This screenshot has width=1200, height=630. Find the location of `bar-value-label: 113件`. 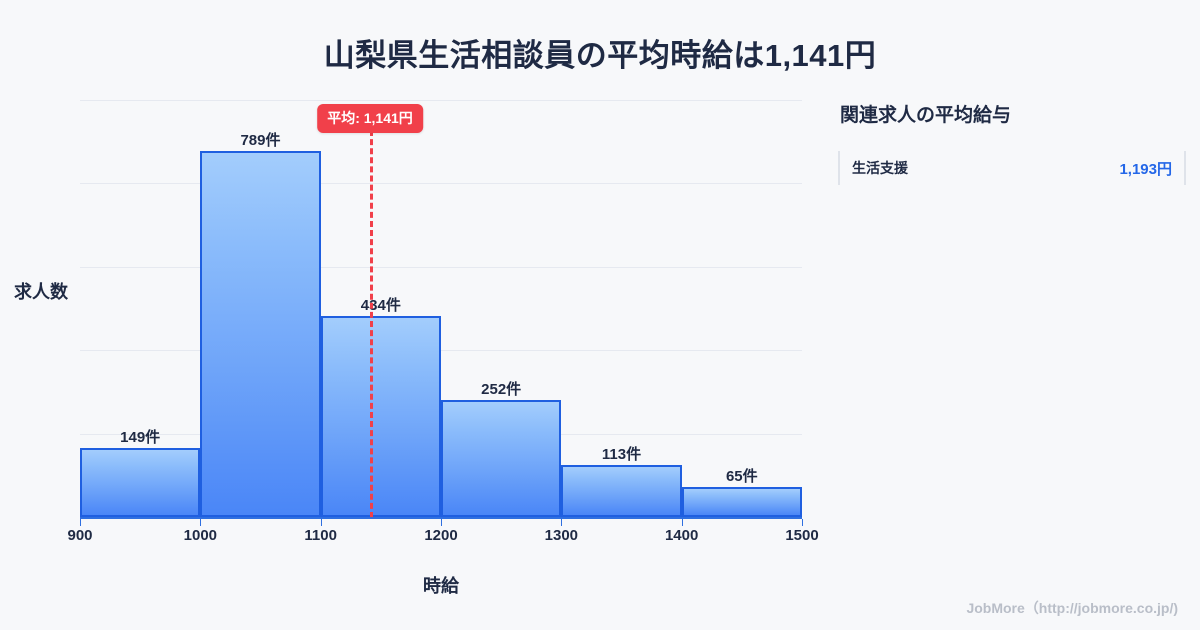

bar-value-label: 113件 is located at coordinates (621, 454).